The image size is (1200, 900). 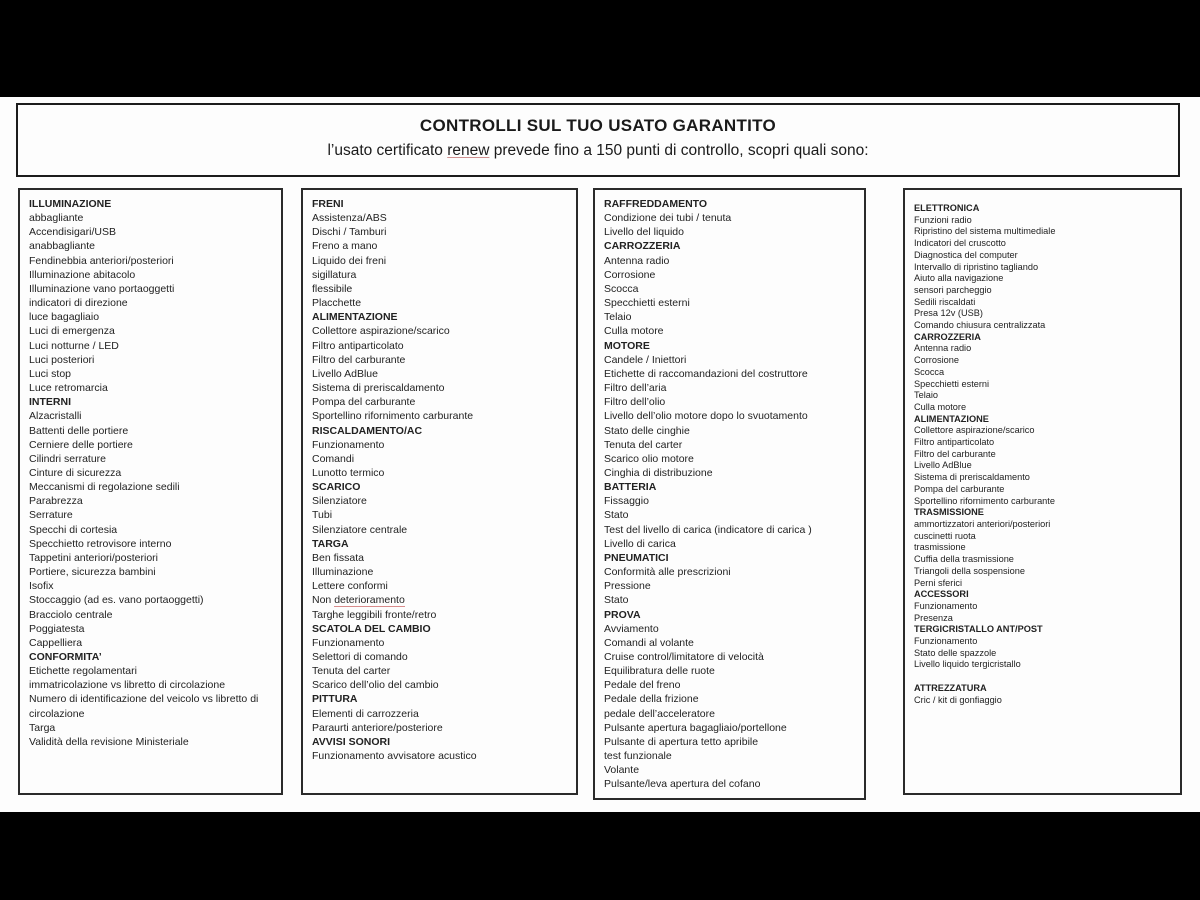 I want to click on checklist-item: Luci stop, so click(x=50, y=373).